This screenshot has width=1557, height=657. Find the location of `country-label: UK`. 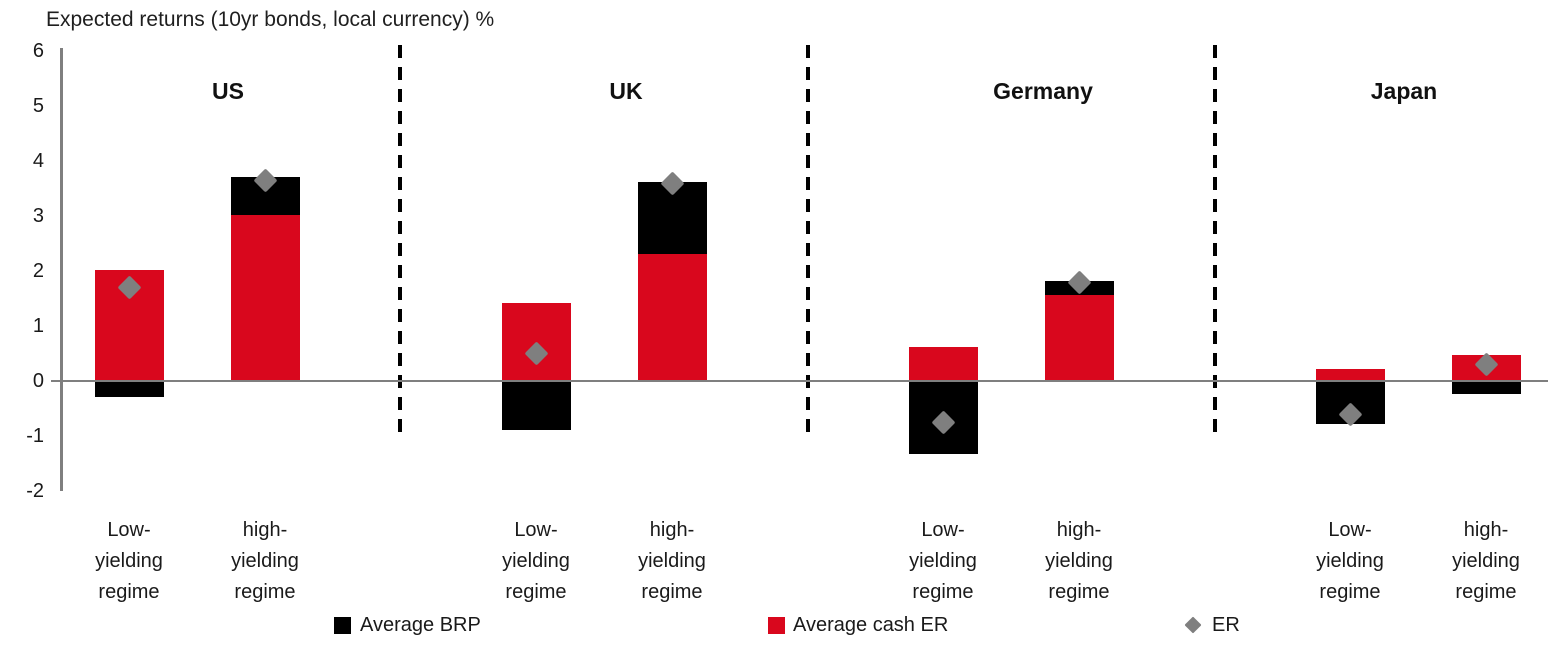

country-label: UK is located at coordinates (626, 91).